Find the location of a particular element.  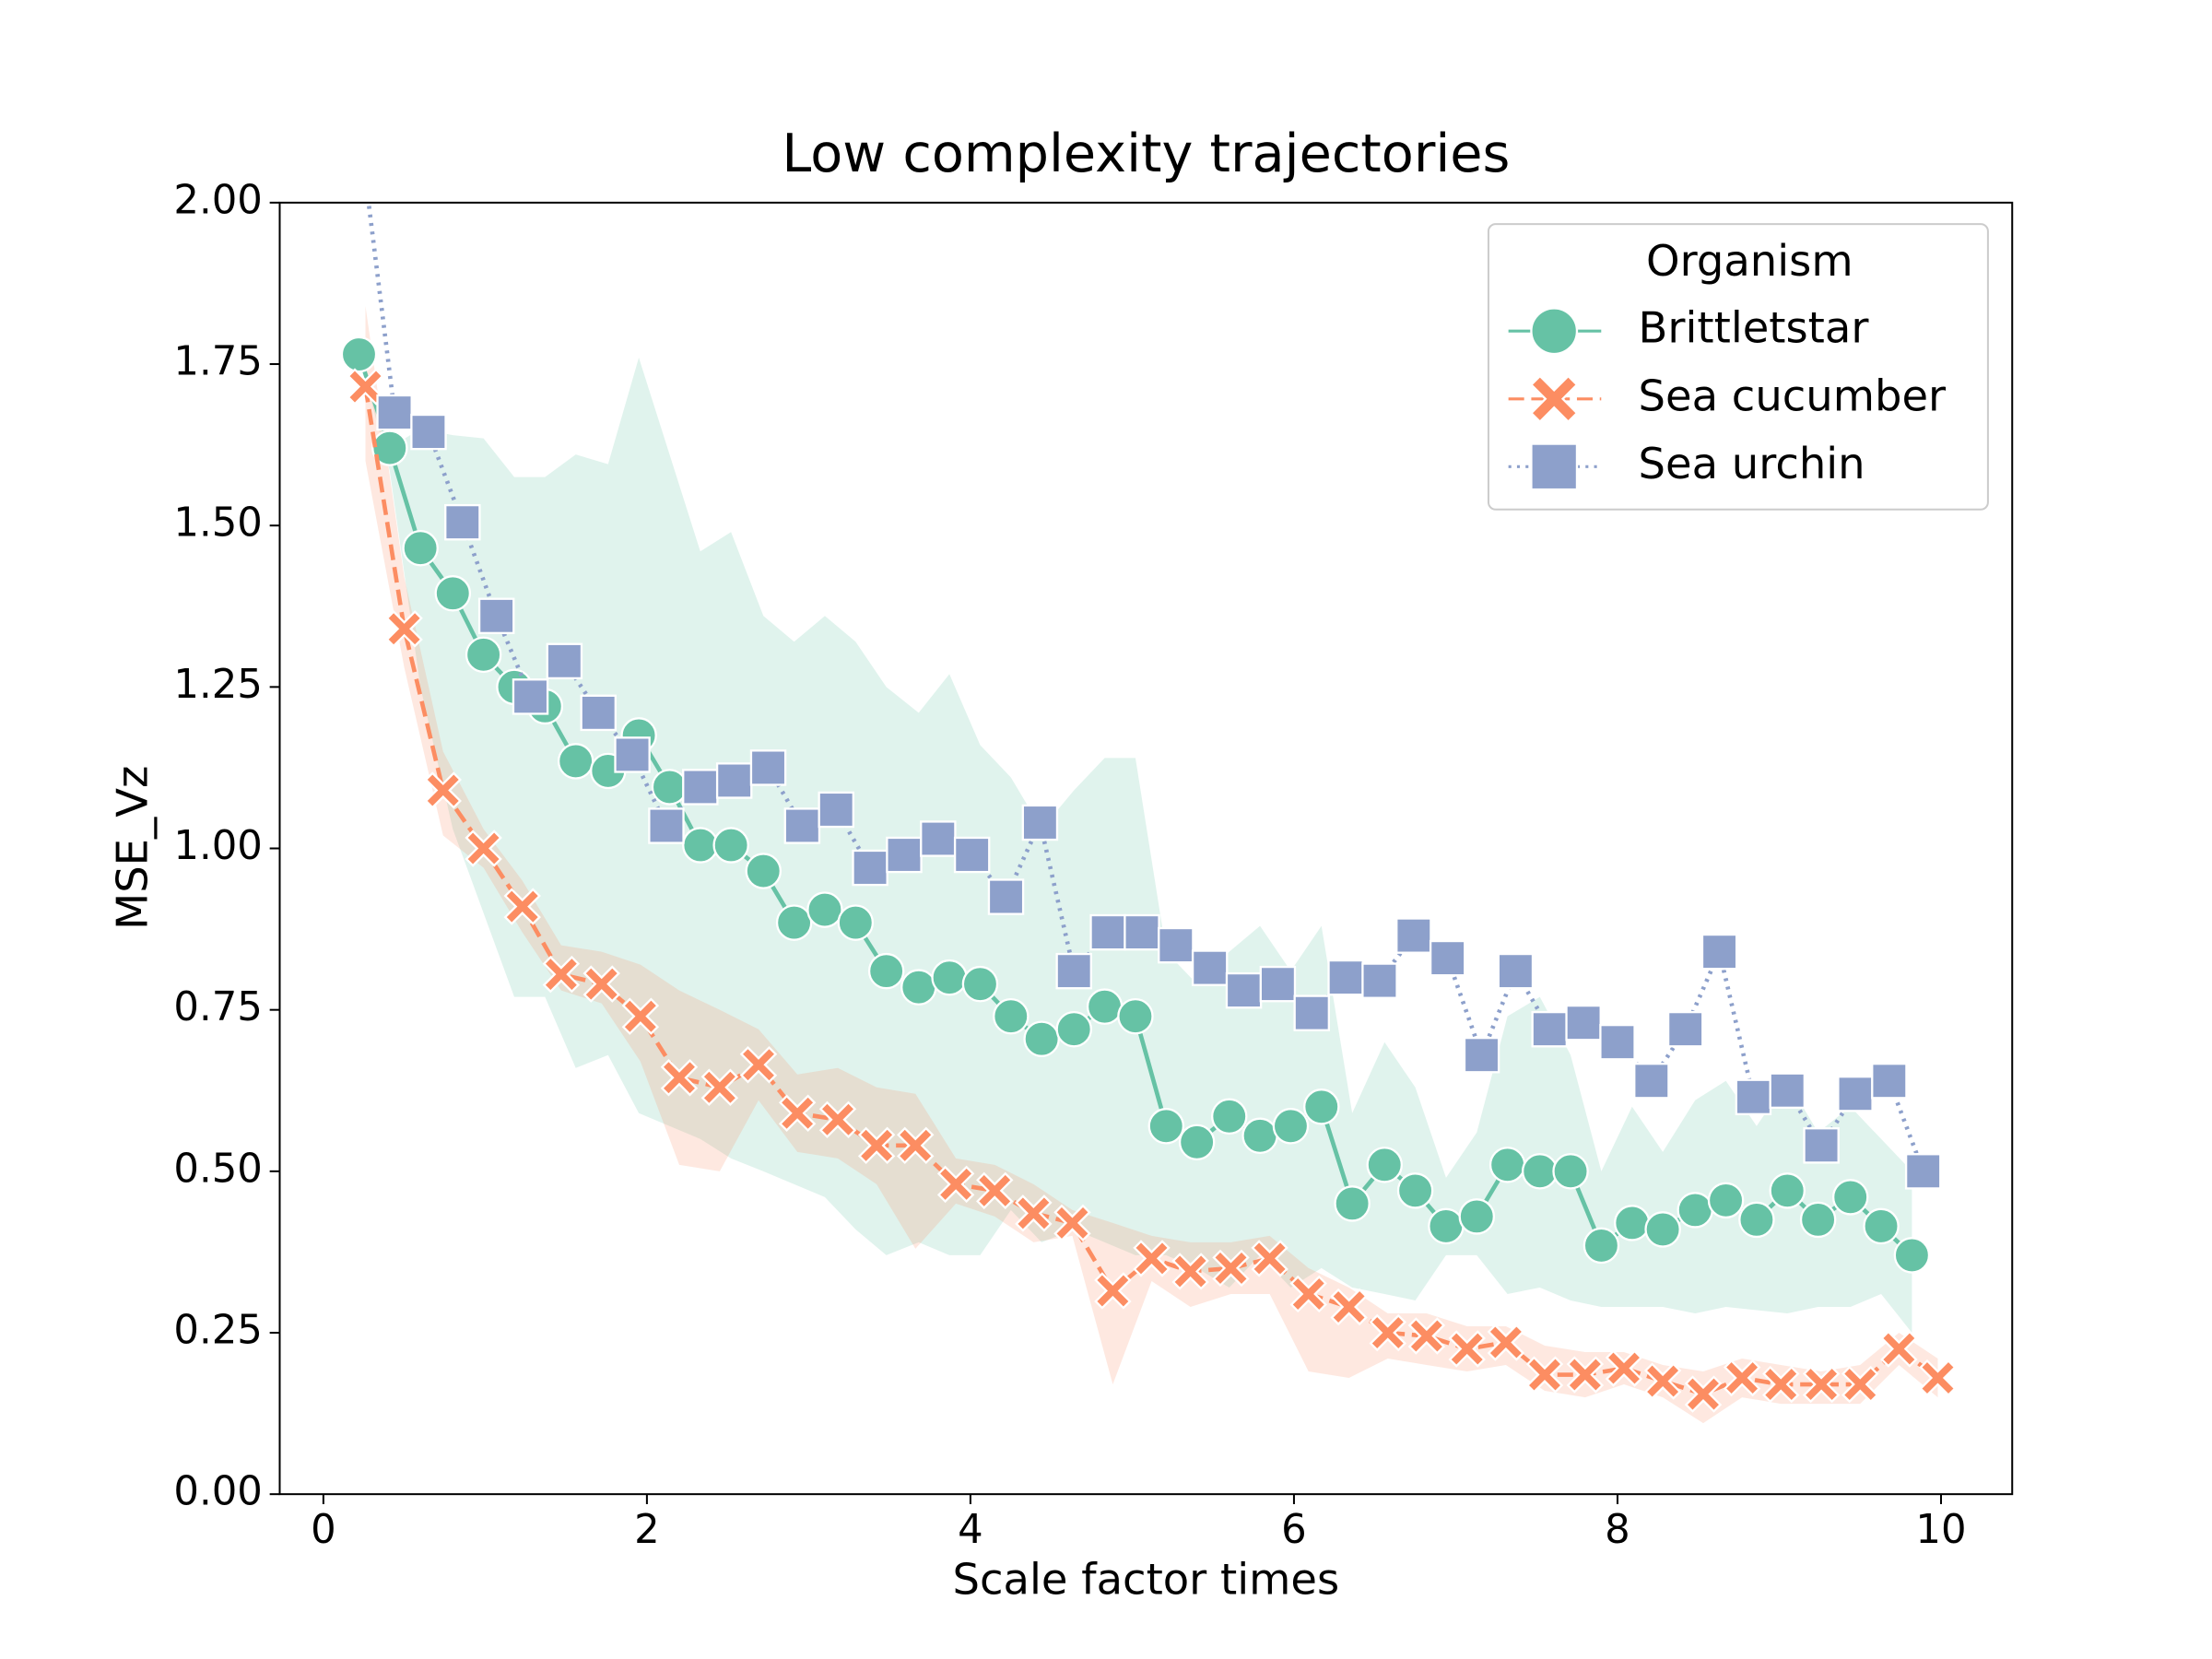

chart-title: Low complexity trajectories is located at coordinates (1146, 153).